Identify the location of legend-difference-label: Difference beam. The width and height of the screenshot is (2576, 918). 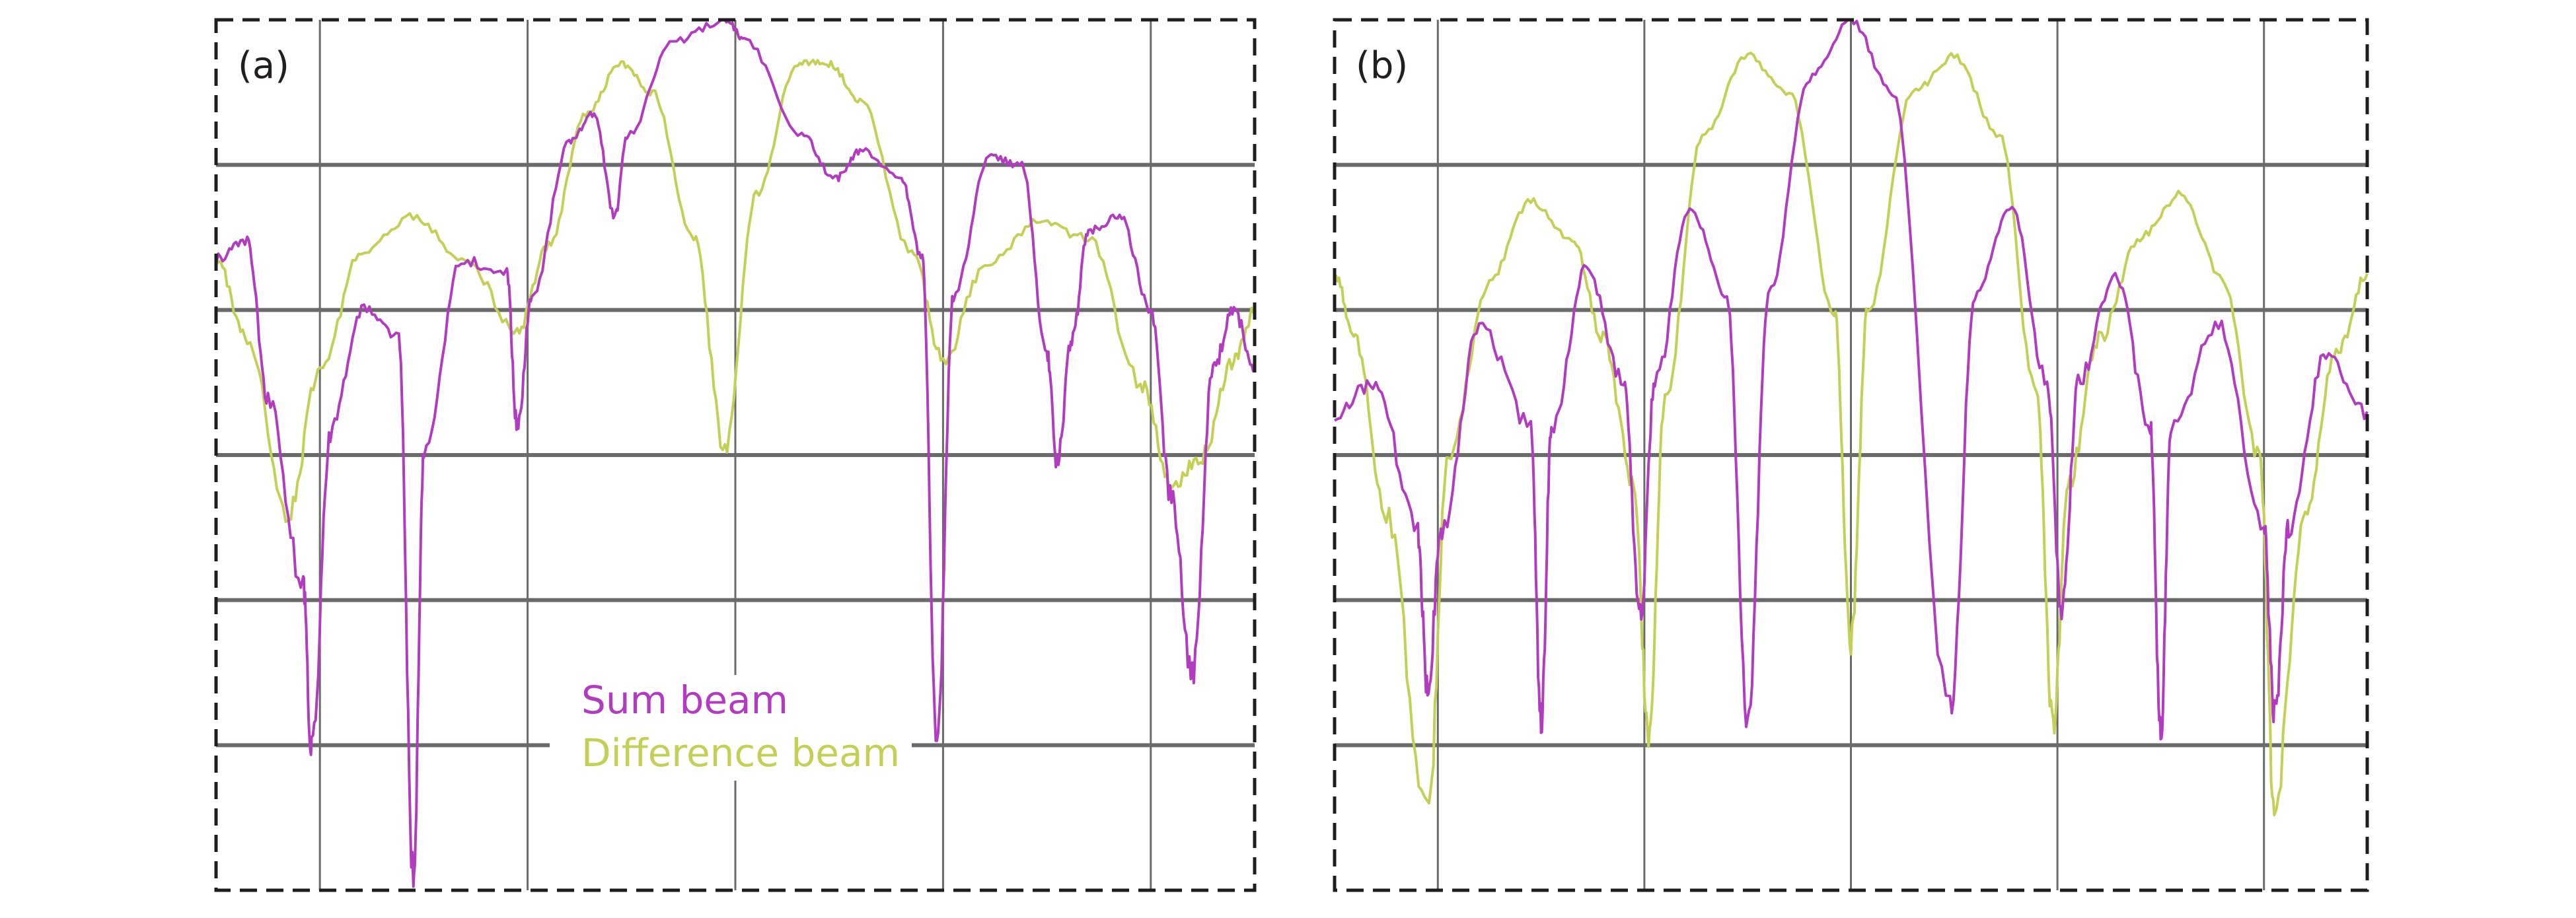
(740, 752).